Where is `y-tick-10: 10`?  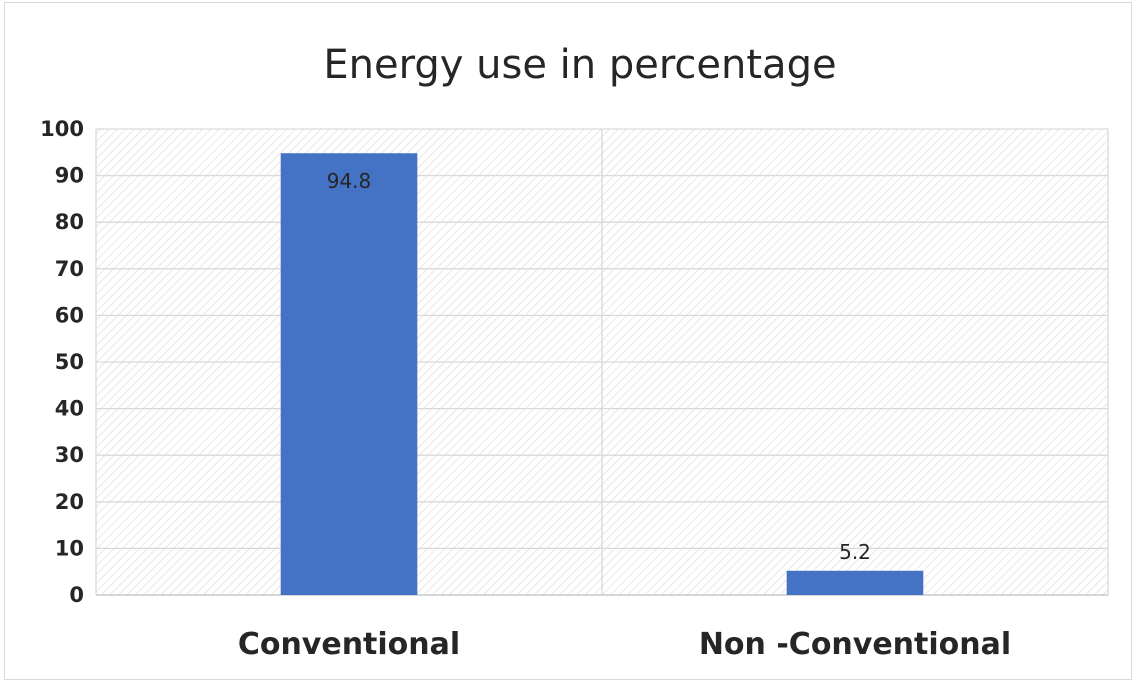
y-tick-10: 10 is located at coordinates (69, 548).